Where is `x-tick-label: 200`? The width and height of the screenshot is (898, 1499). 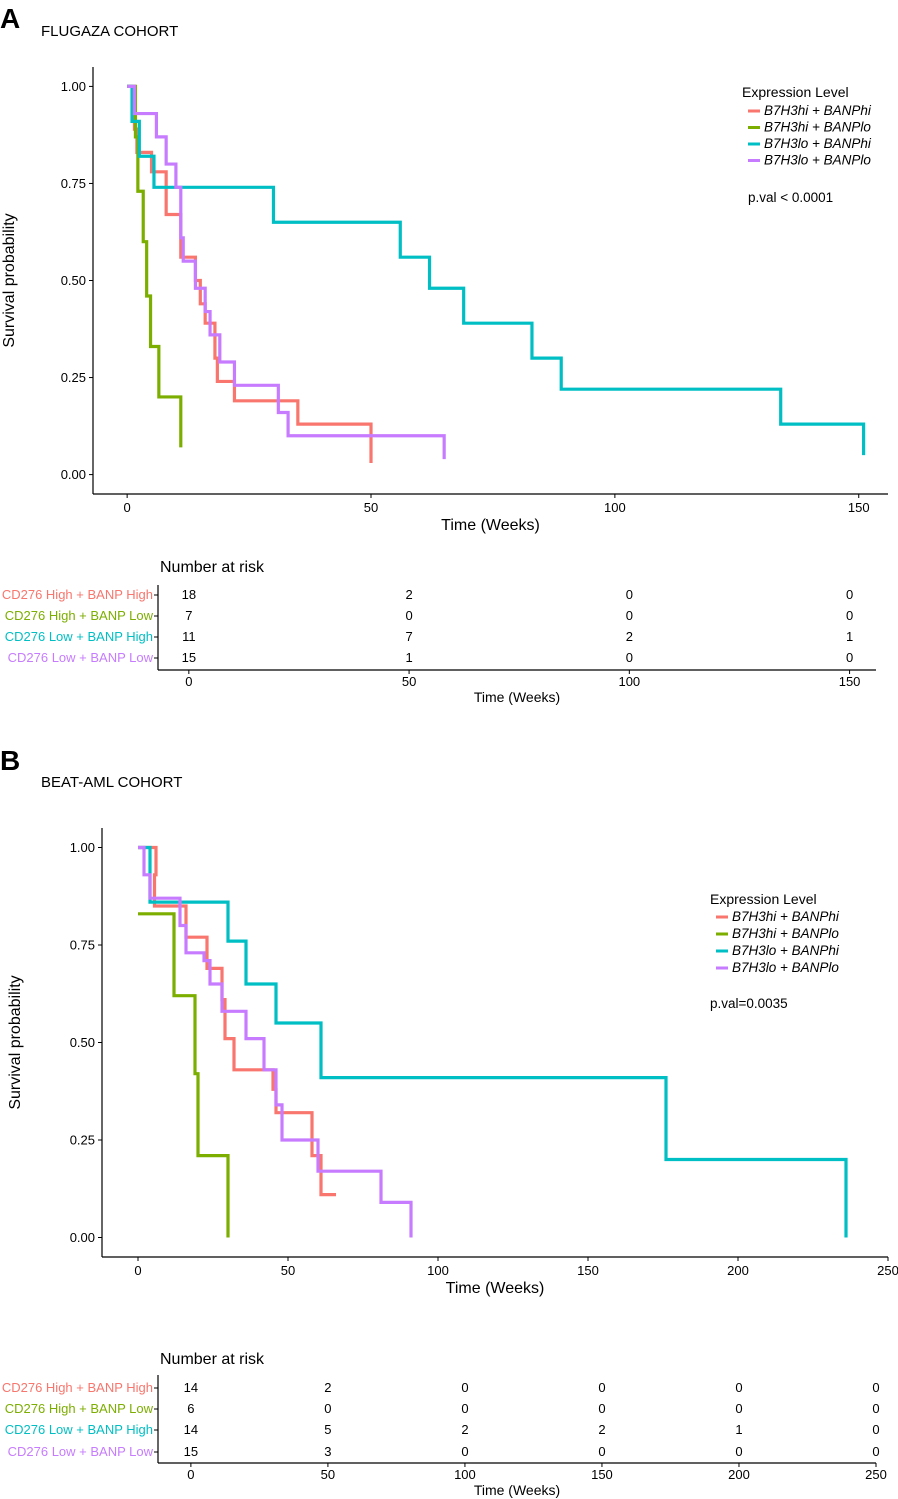
x-tick-label: 200 is located at coordinates (738, 1270).